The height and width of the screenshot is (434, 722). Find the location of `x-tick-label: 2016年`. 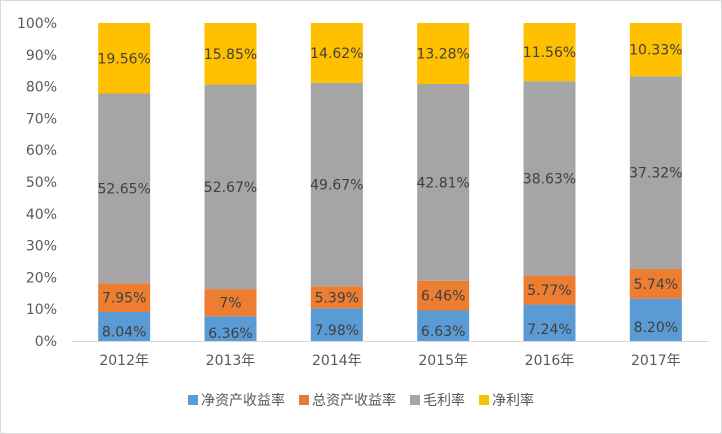

x-tick-label: 2016年 is located at coordinates (550, 361).